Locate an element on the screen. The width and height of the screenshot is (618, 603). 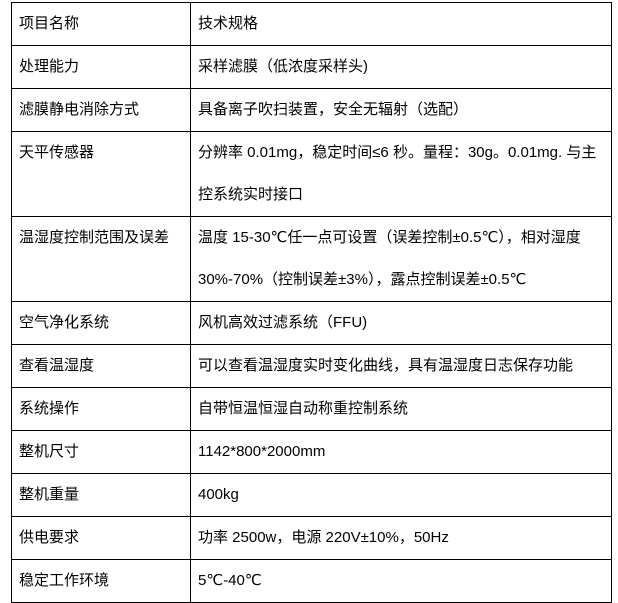
spec-cell: 自带恒温恒湿自动称重控制系统 is located at coordinates (401, 409).